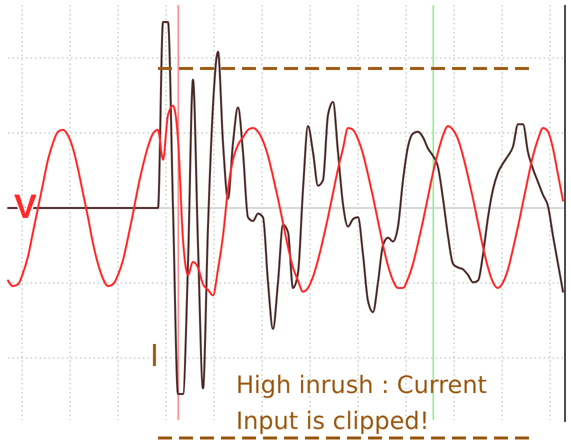 This screenshot has height=443, width=571. What do you see at coordinates (361, 403) in the screenshot?
I see `annotation: High inrush : Current Input is clipped!` at bounding box center [361, 403].